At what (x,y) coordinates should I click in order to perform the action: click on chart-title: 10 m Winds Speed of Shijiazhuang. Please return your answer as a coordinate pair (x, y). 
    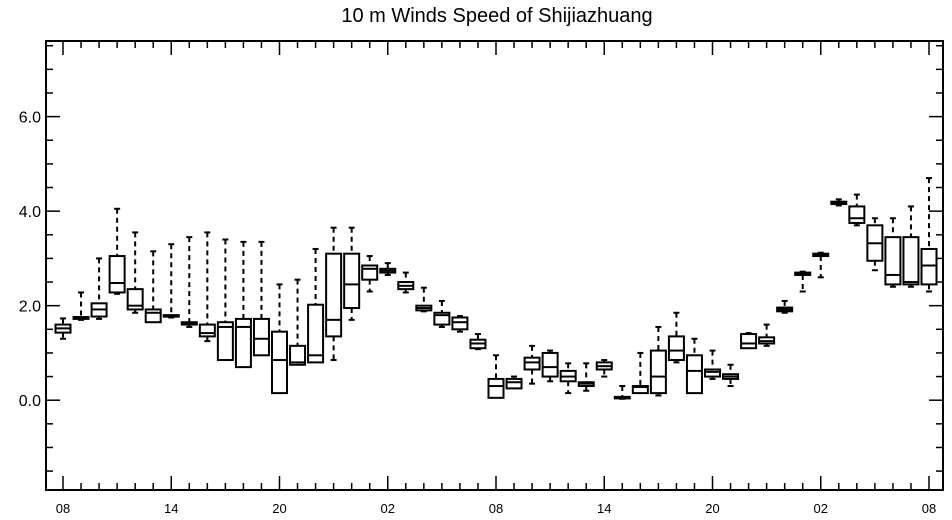
    Looking at the image, I should click on (496, 16).